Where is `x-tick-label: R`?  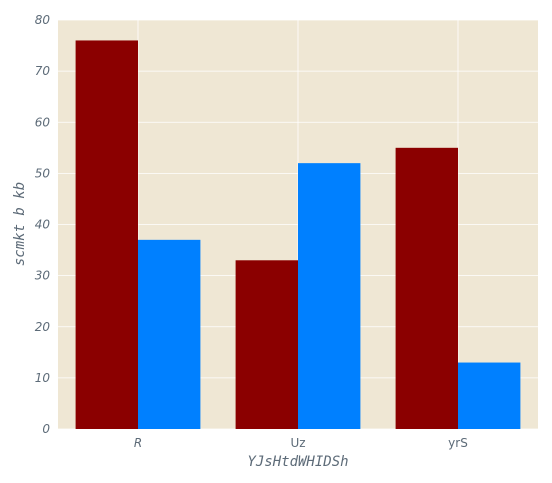
x-tick-label: R is located at coordinates (138, 443).